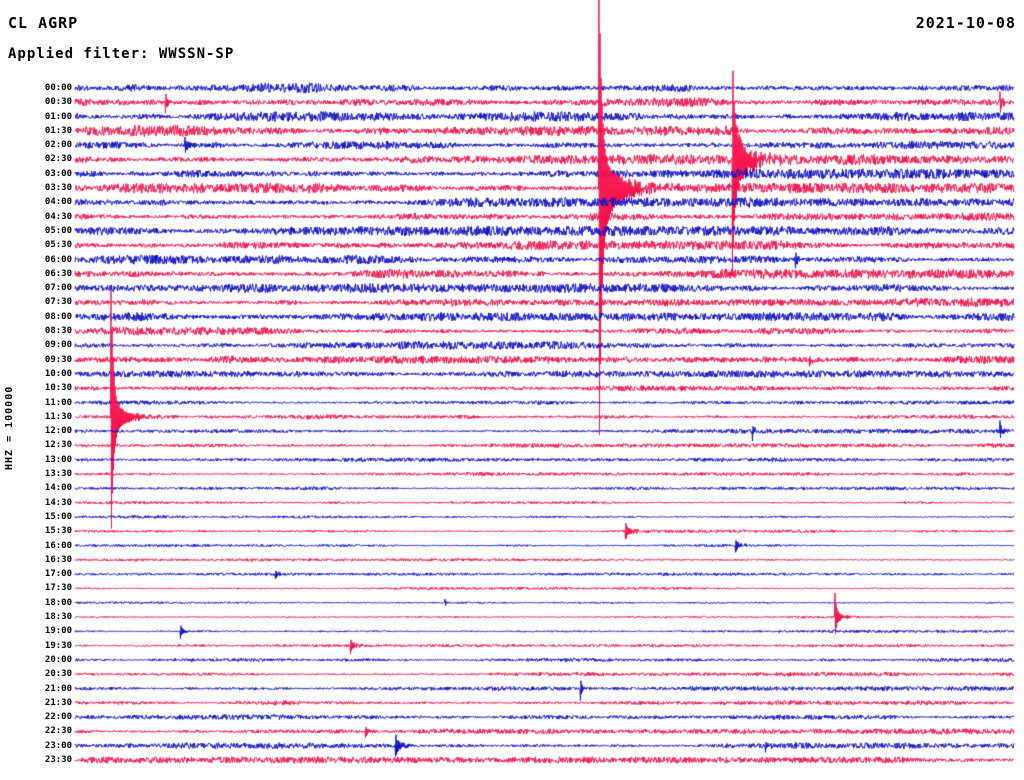 This screenshot has height=780, width=1024. What do you see at coordinates (58, 445) in the screenshot?
I see `time-label: 12:30` at bounding box center [58, 445].